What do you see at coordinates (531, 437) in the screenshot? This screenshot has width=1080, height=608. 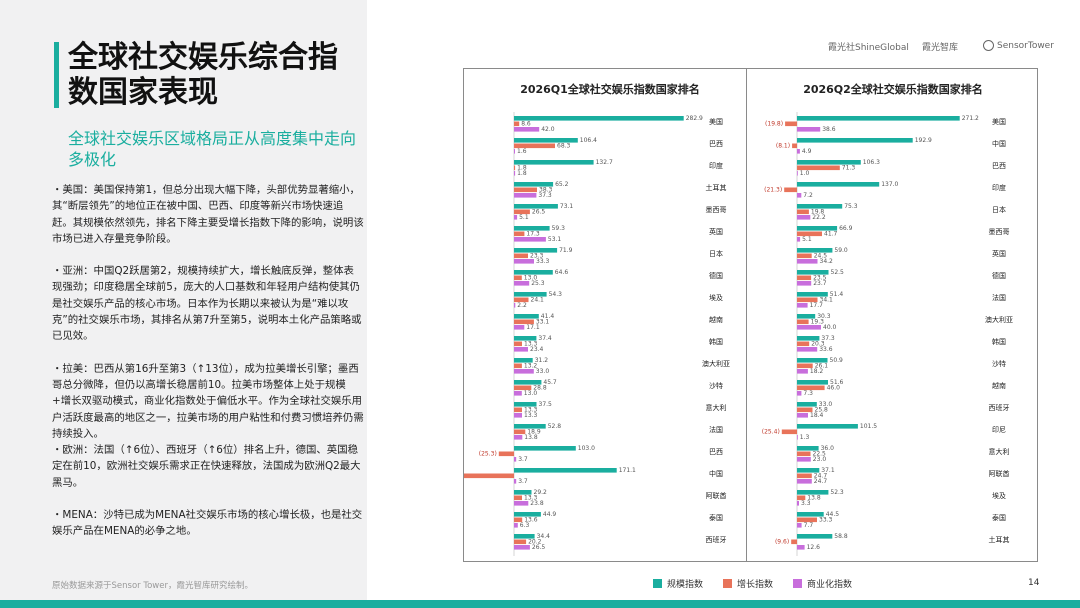 I see `value-label-commercial-14: 13.8` at bounding box center [531, 437].